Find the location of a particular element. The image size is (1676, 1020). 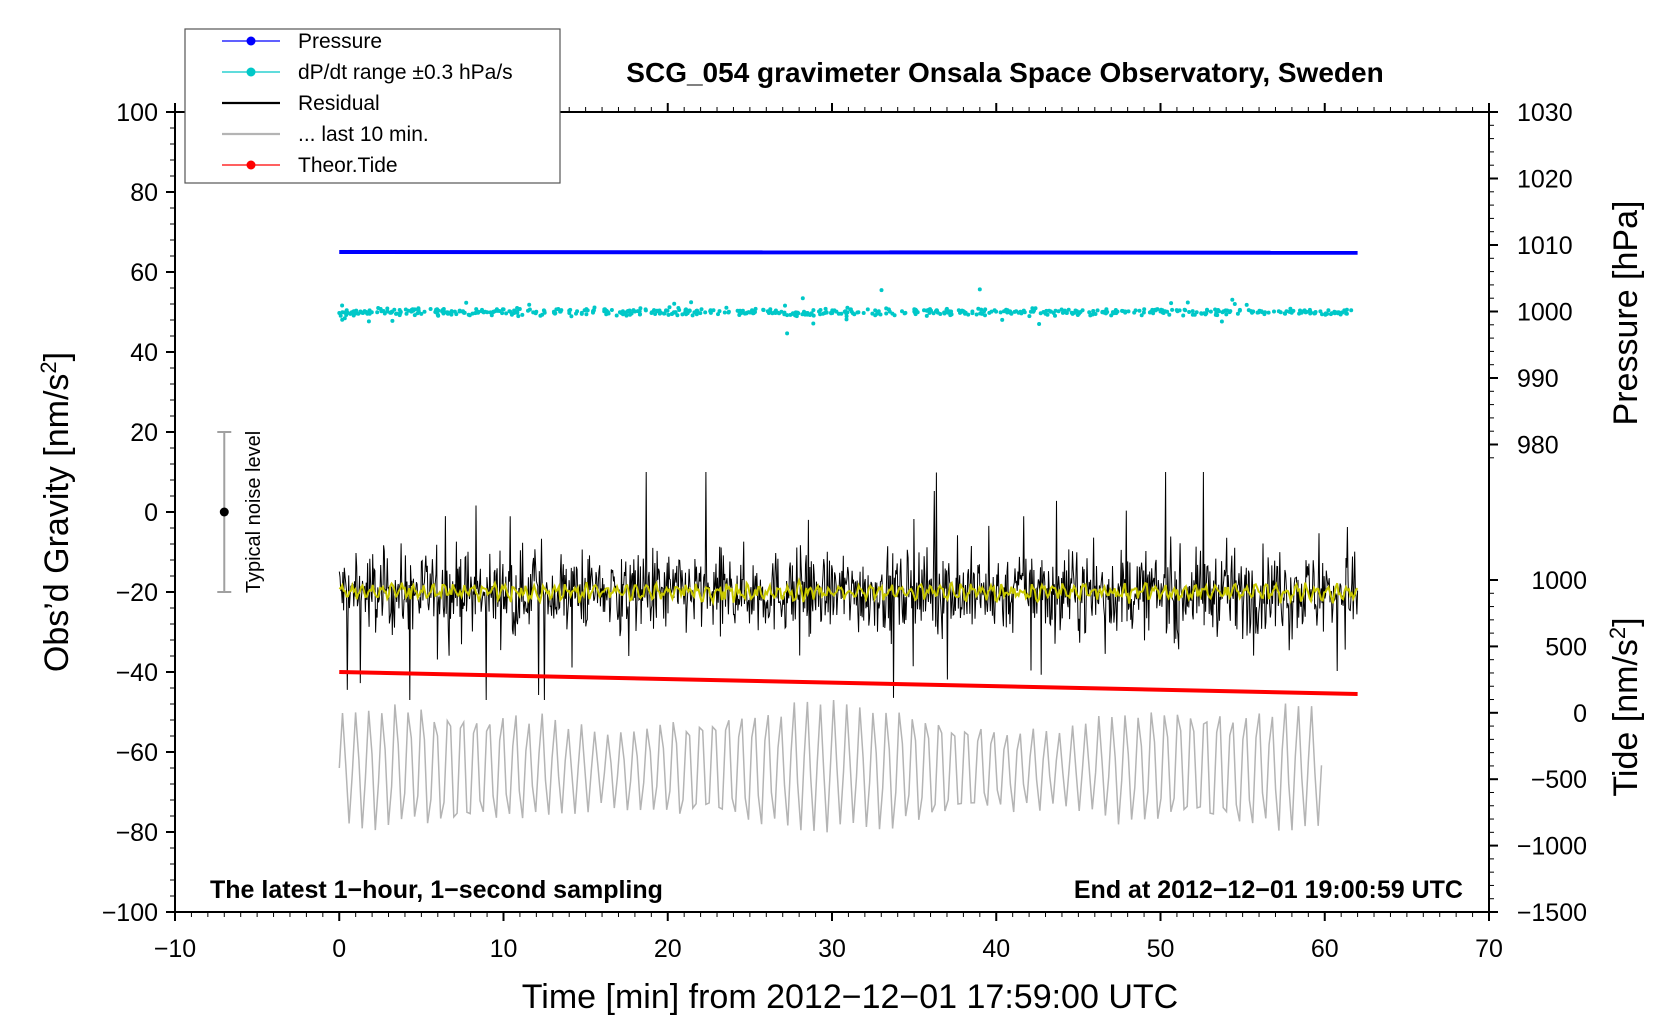

y-tick-label: 40 is located at coordinates (144, 353).